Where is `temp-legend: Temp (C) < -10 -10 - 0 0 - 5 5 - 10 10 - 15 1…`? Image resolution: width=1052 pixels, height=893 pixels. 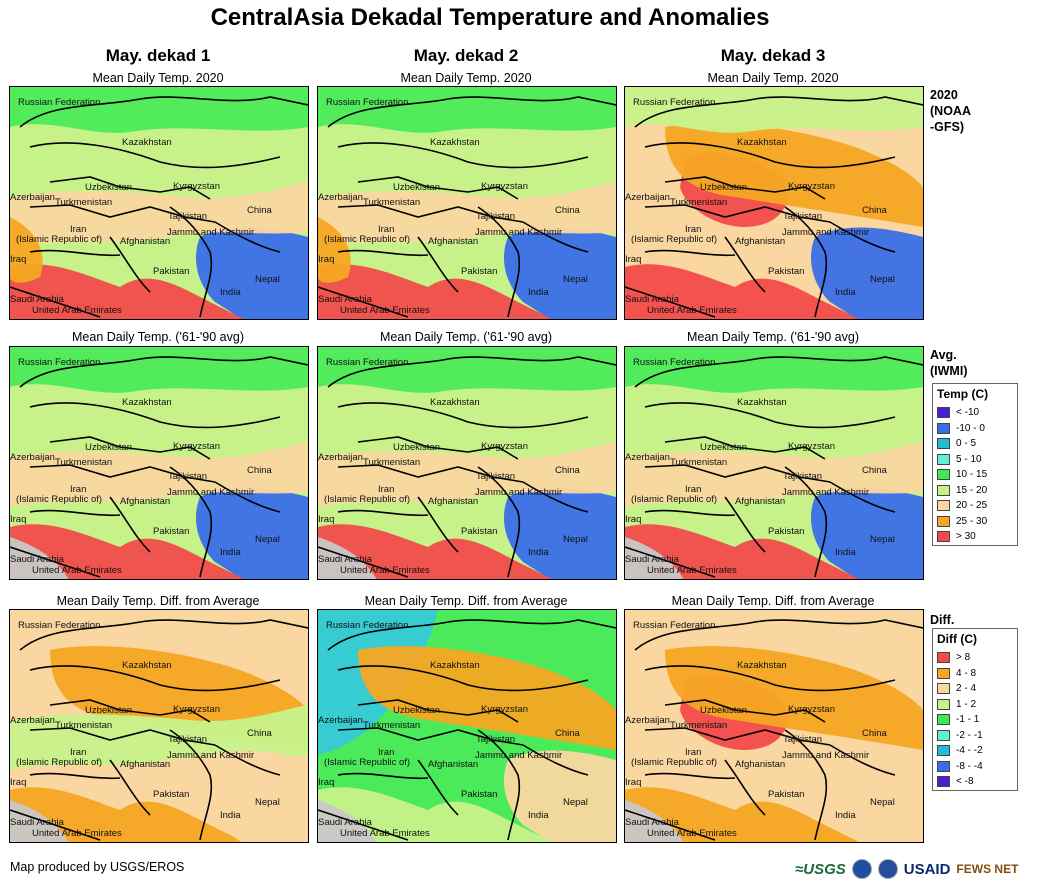 temp-legend: Temp (C) < -10 -10 - 0 0 - 5 5 - 10 10 - 15 1… is located at coordinates (975, 464).